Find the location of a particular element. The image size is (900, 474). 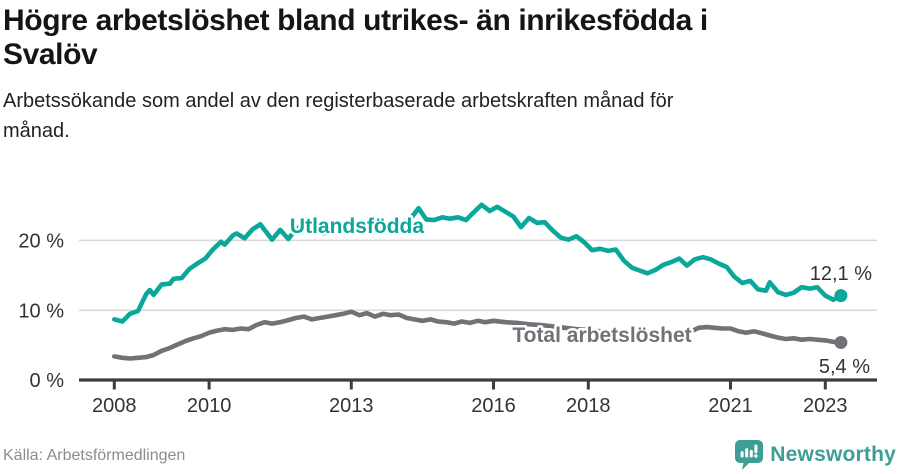

series-label-total-arbetsloshet: Total arbetslöshet is located at coordinates (601, 335).